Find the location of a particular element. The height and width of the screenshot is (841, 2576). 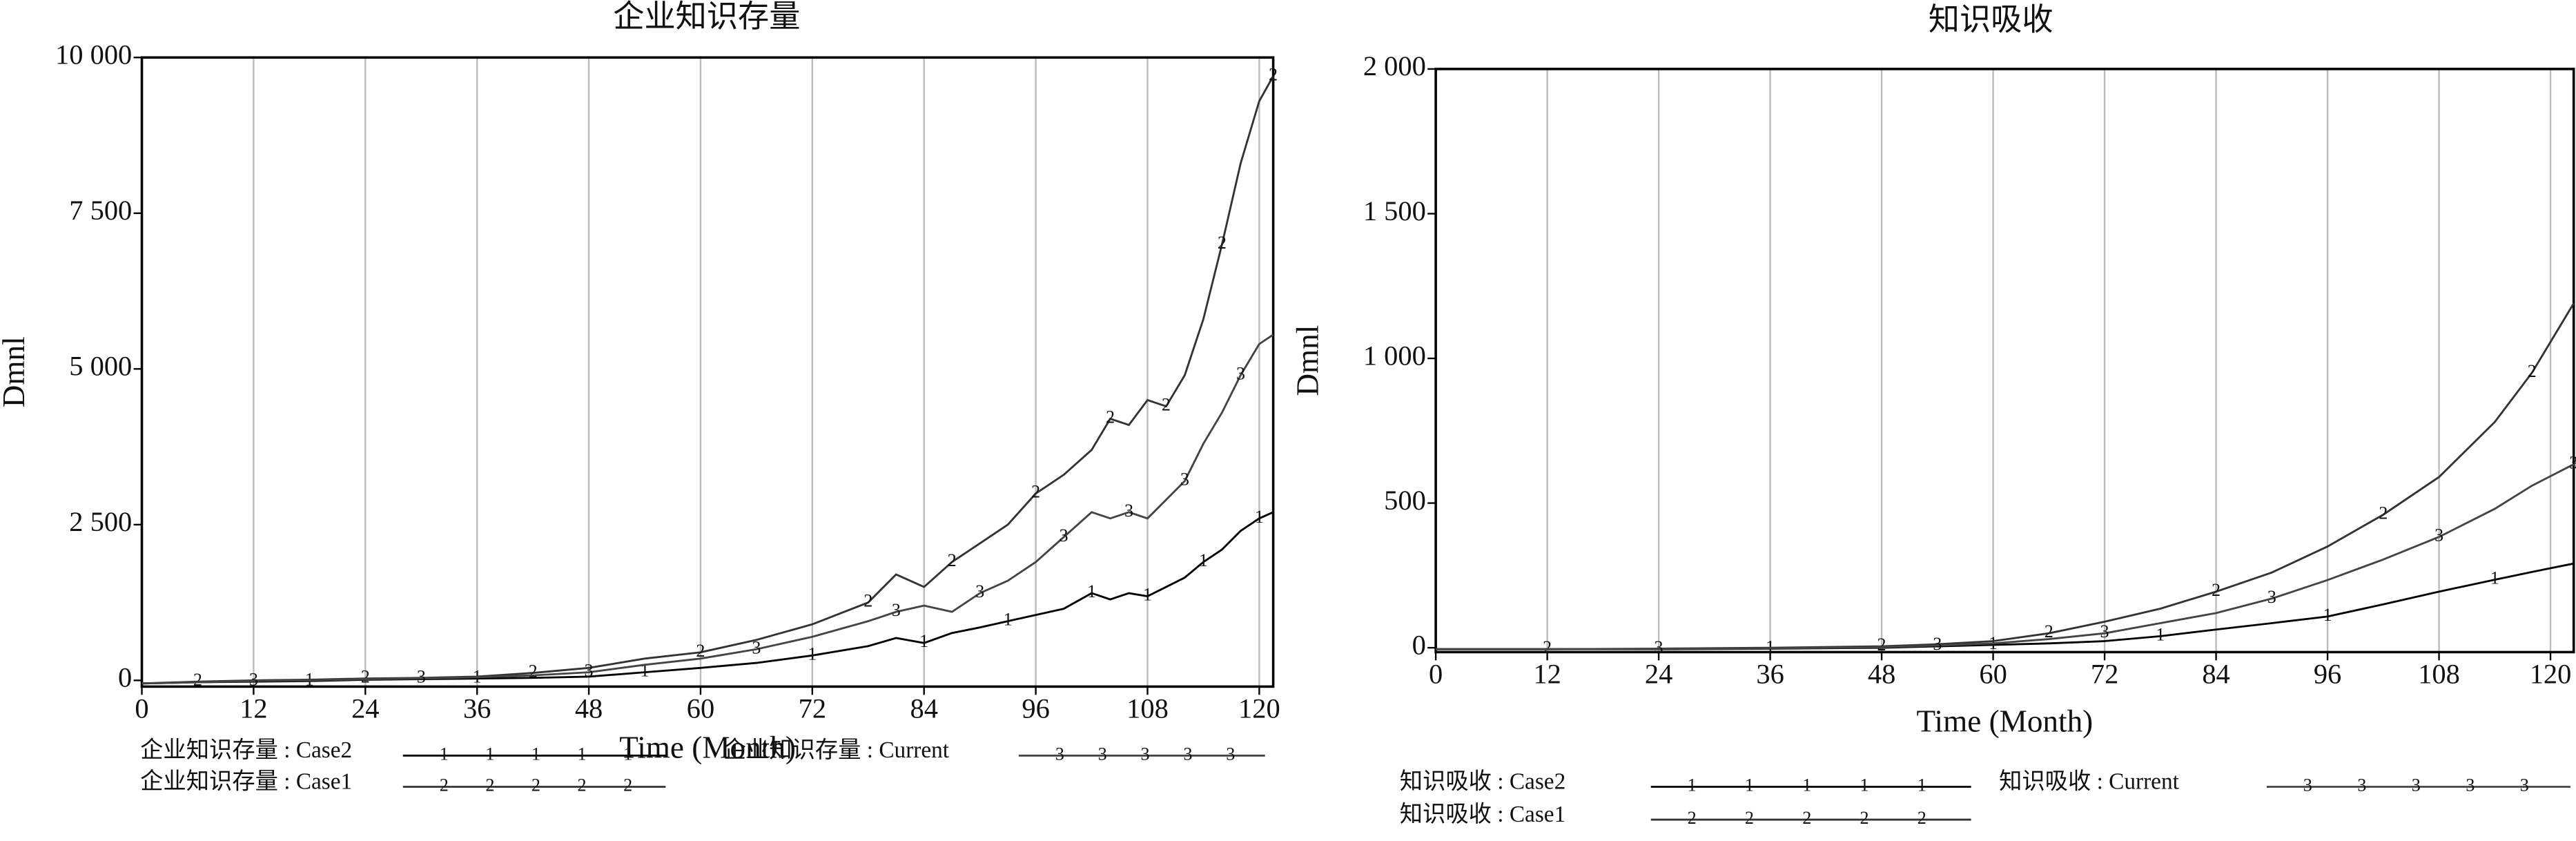

x-tick-label: 72 is located at coordinates (812, 708).